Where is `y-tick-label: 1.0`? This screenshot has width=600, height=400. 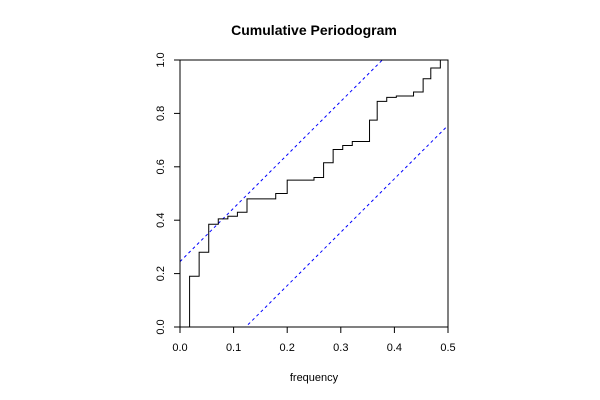 y-tick-label: 1.0 is located at coordinates (161, 59).